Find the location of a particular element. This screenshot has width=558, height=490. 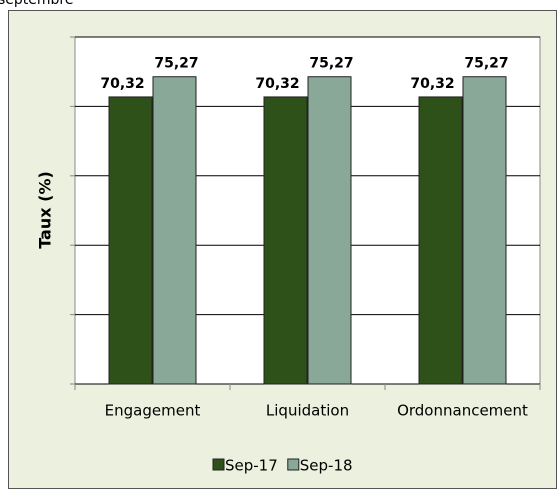

legend-label: Sep-17 is located at coordinates (251, 466).